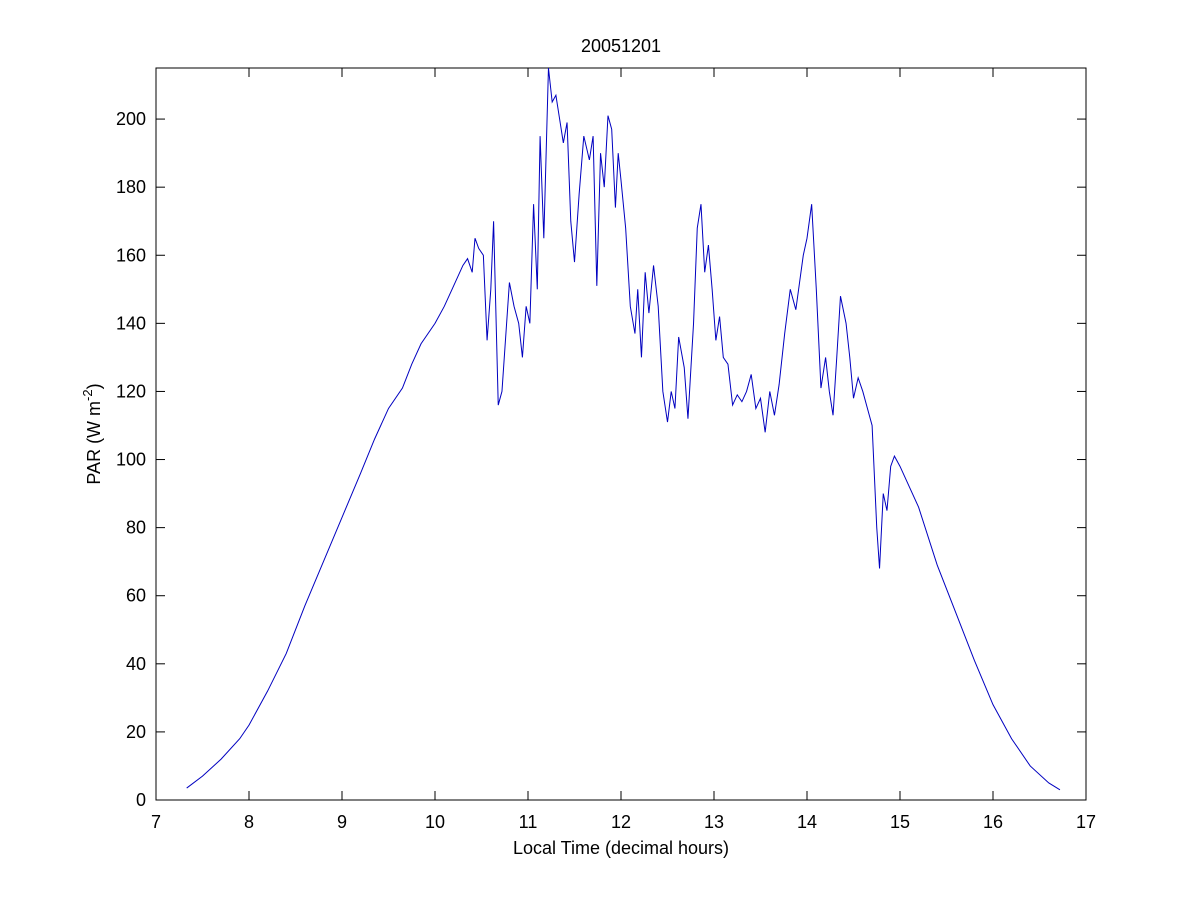 This screenshot has width=1200, height=900. What do you see at coordinates (87, 395) in the screenshot?
I see `y-label-sup: -2` at bounding box center [87, 395].